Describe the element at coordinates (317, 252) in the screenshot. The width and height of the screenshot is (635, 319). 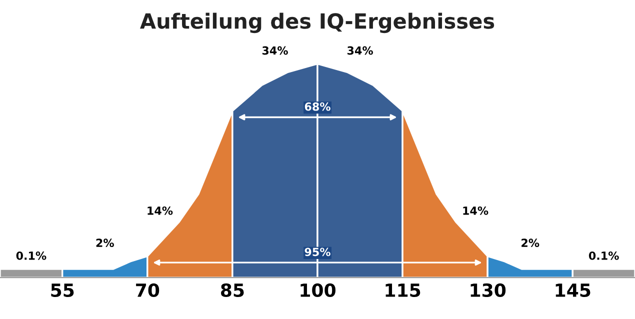
I see `band-label: 95%` at that location.